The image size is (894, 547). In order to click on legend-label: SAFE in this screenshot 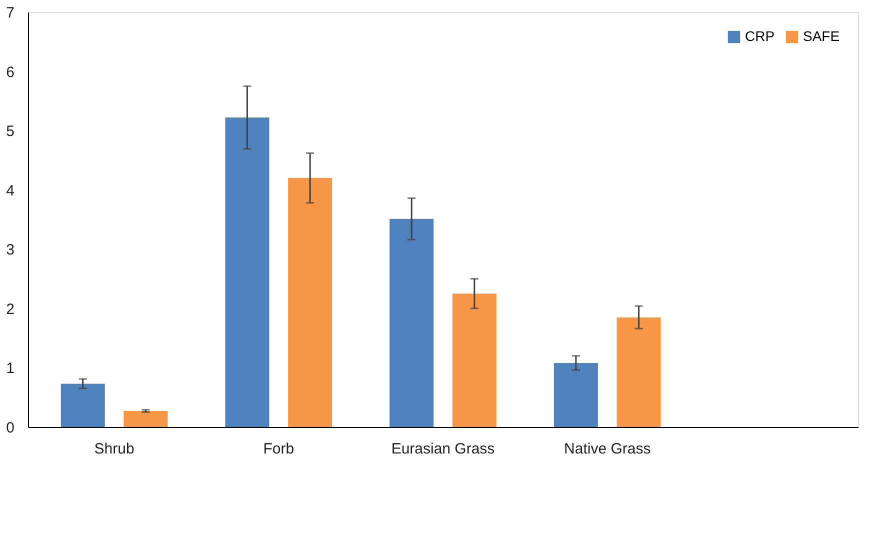, I will do `click(821, 36)`.